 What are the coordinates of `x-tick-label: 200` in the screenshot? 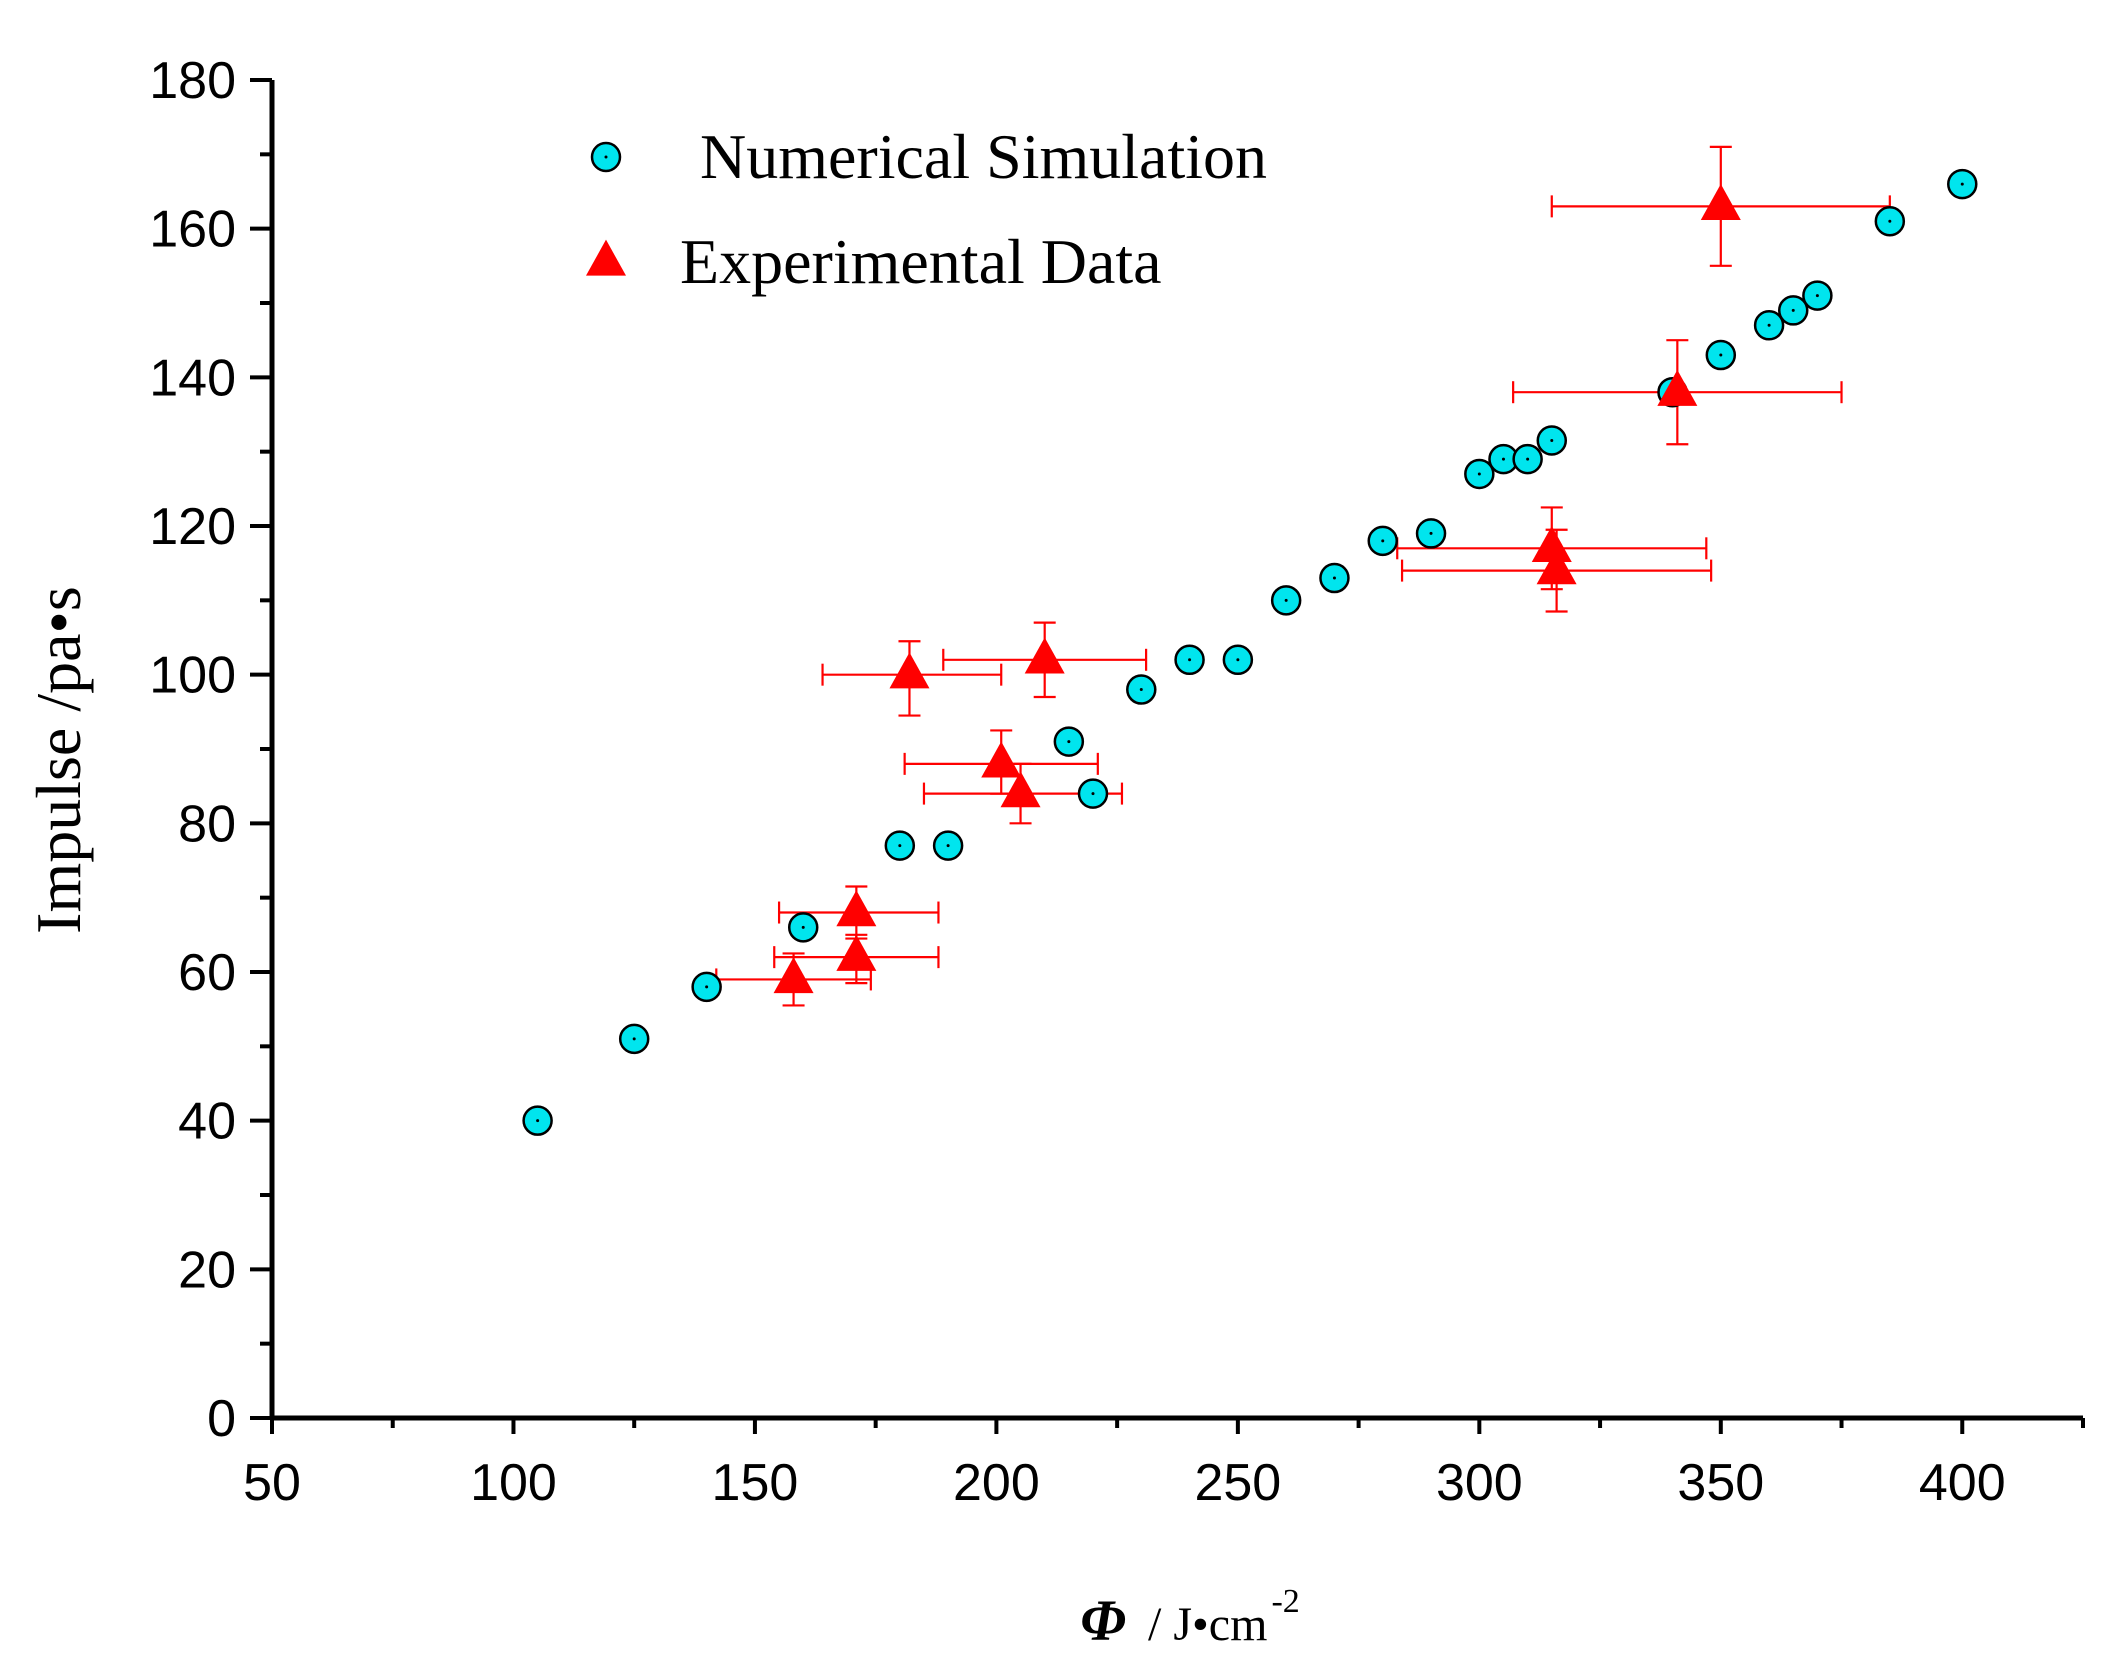 It's located at (996, 1483).